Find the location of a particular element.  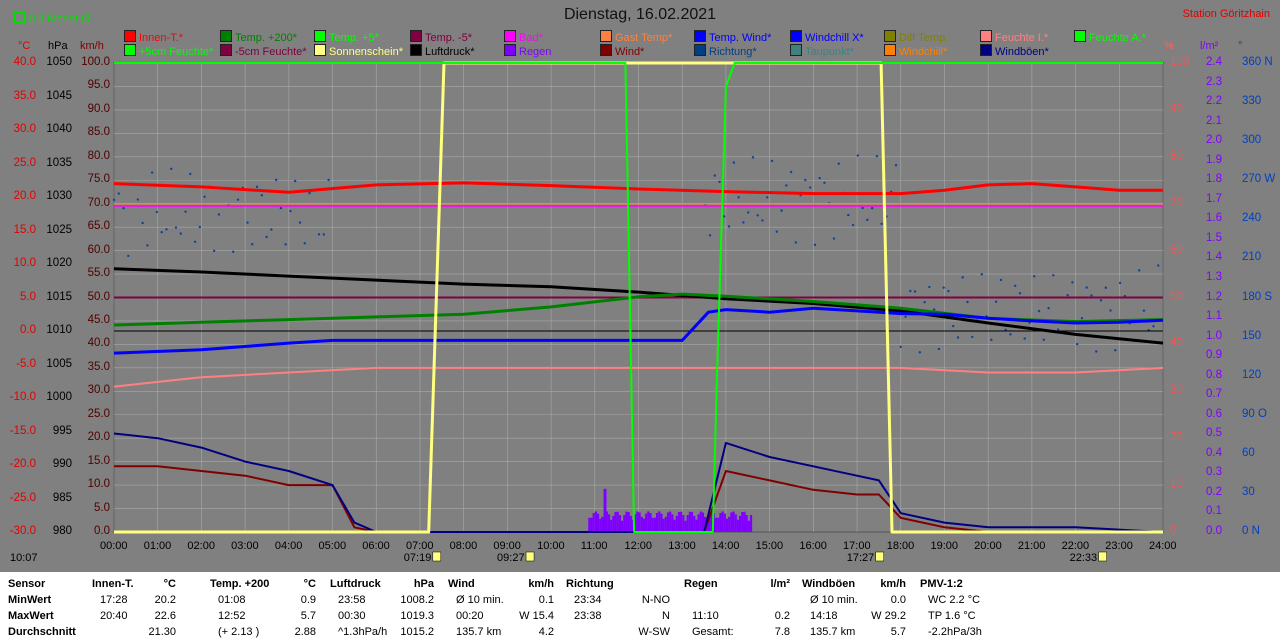

y-tick-pressure_hpa: 995 is located at coordinates (62, 430).